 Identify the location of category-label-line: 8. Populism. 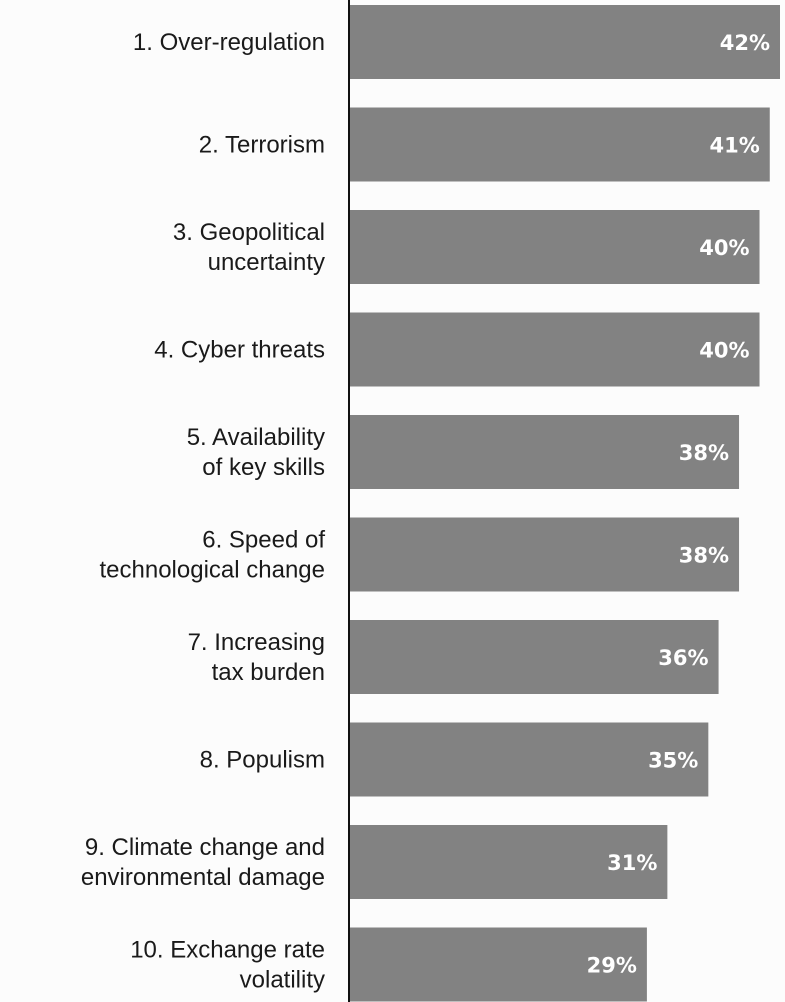
(262, 760).